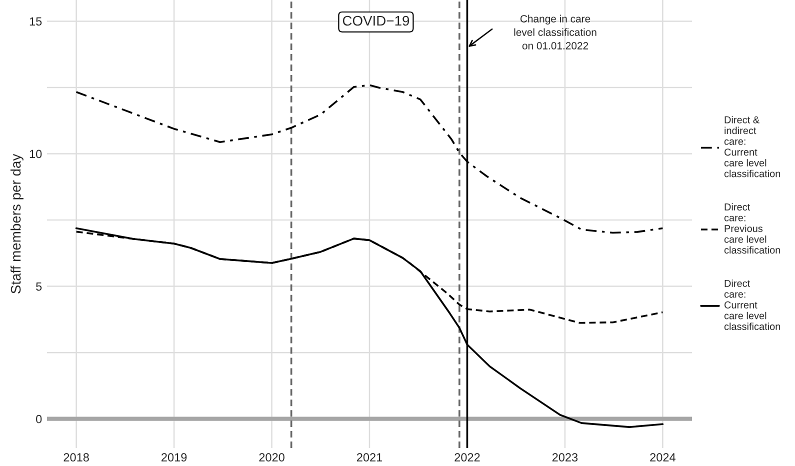  Describe the element at coordinates (174, 457) in the screenshot. I see `x-tick-label: 2019` at that location.